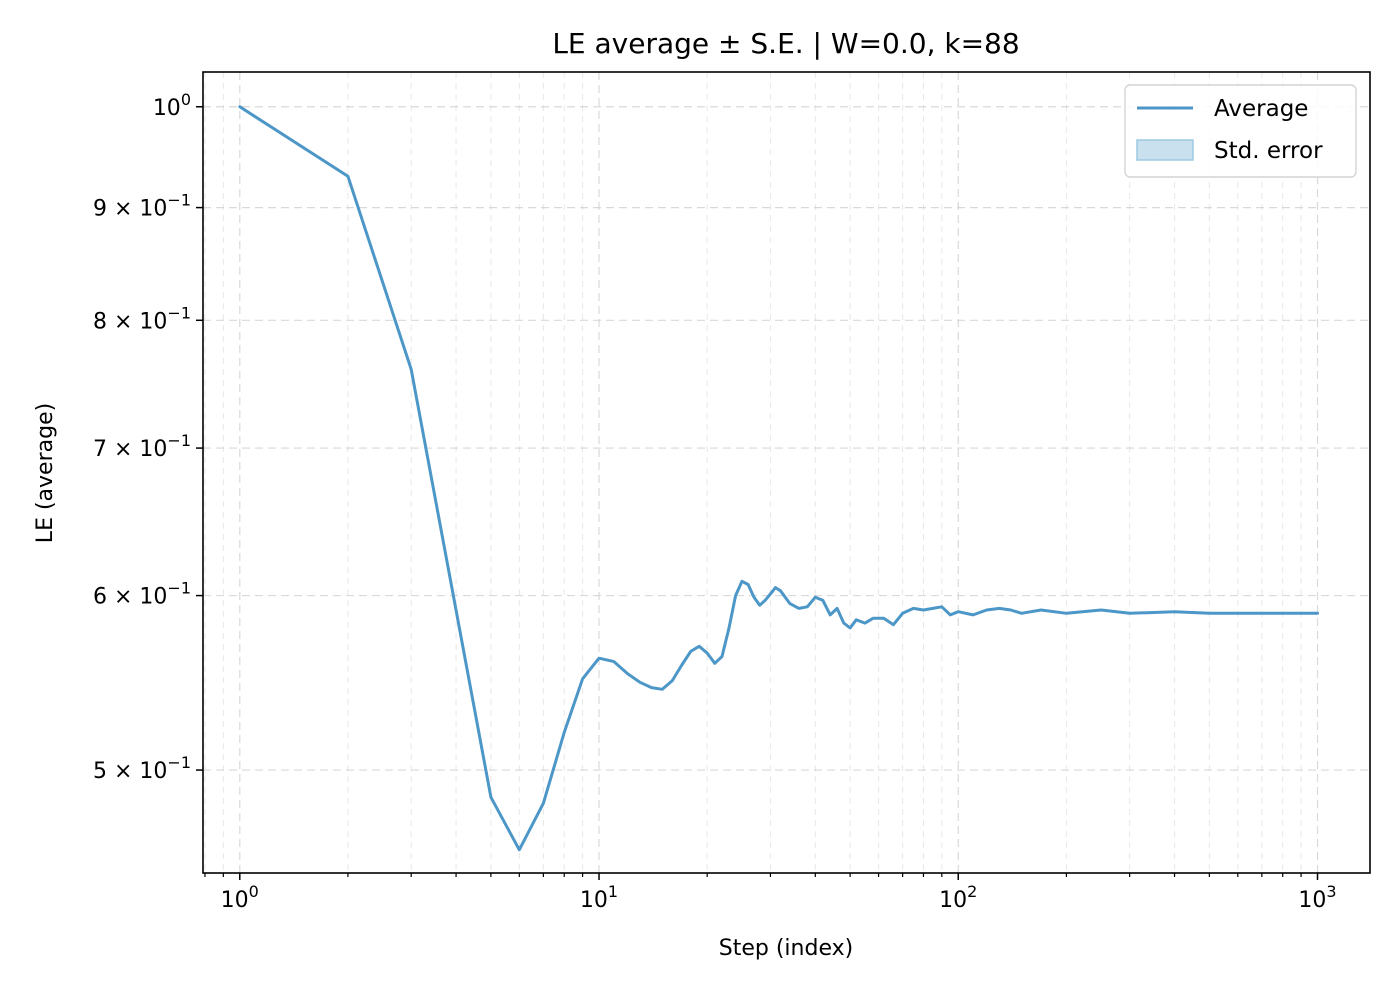 The width and height of the screenshot is (1400, 1004). Describe the element at coordinates (599, 897) in the screenshot. I see `x-tick-label: 10¹` at that location.